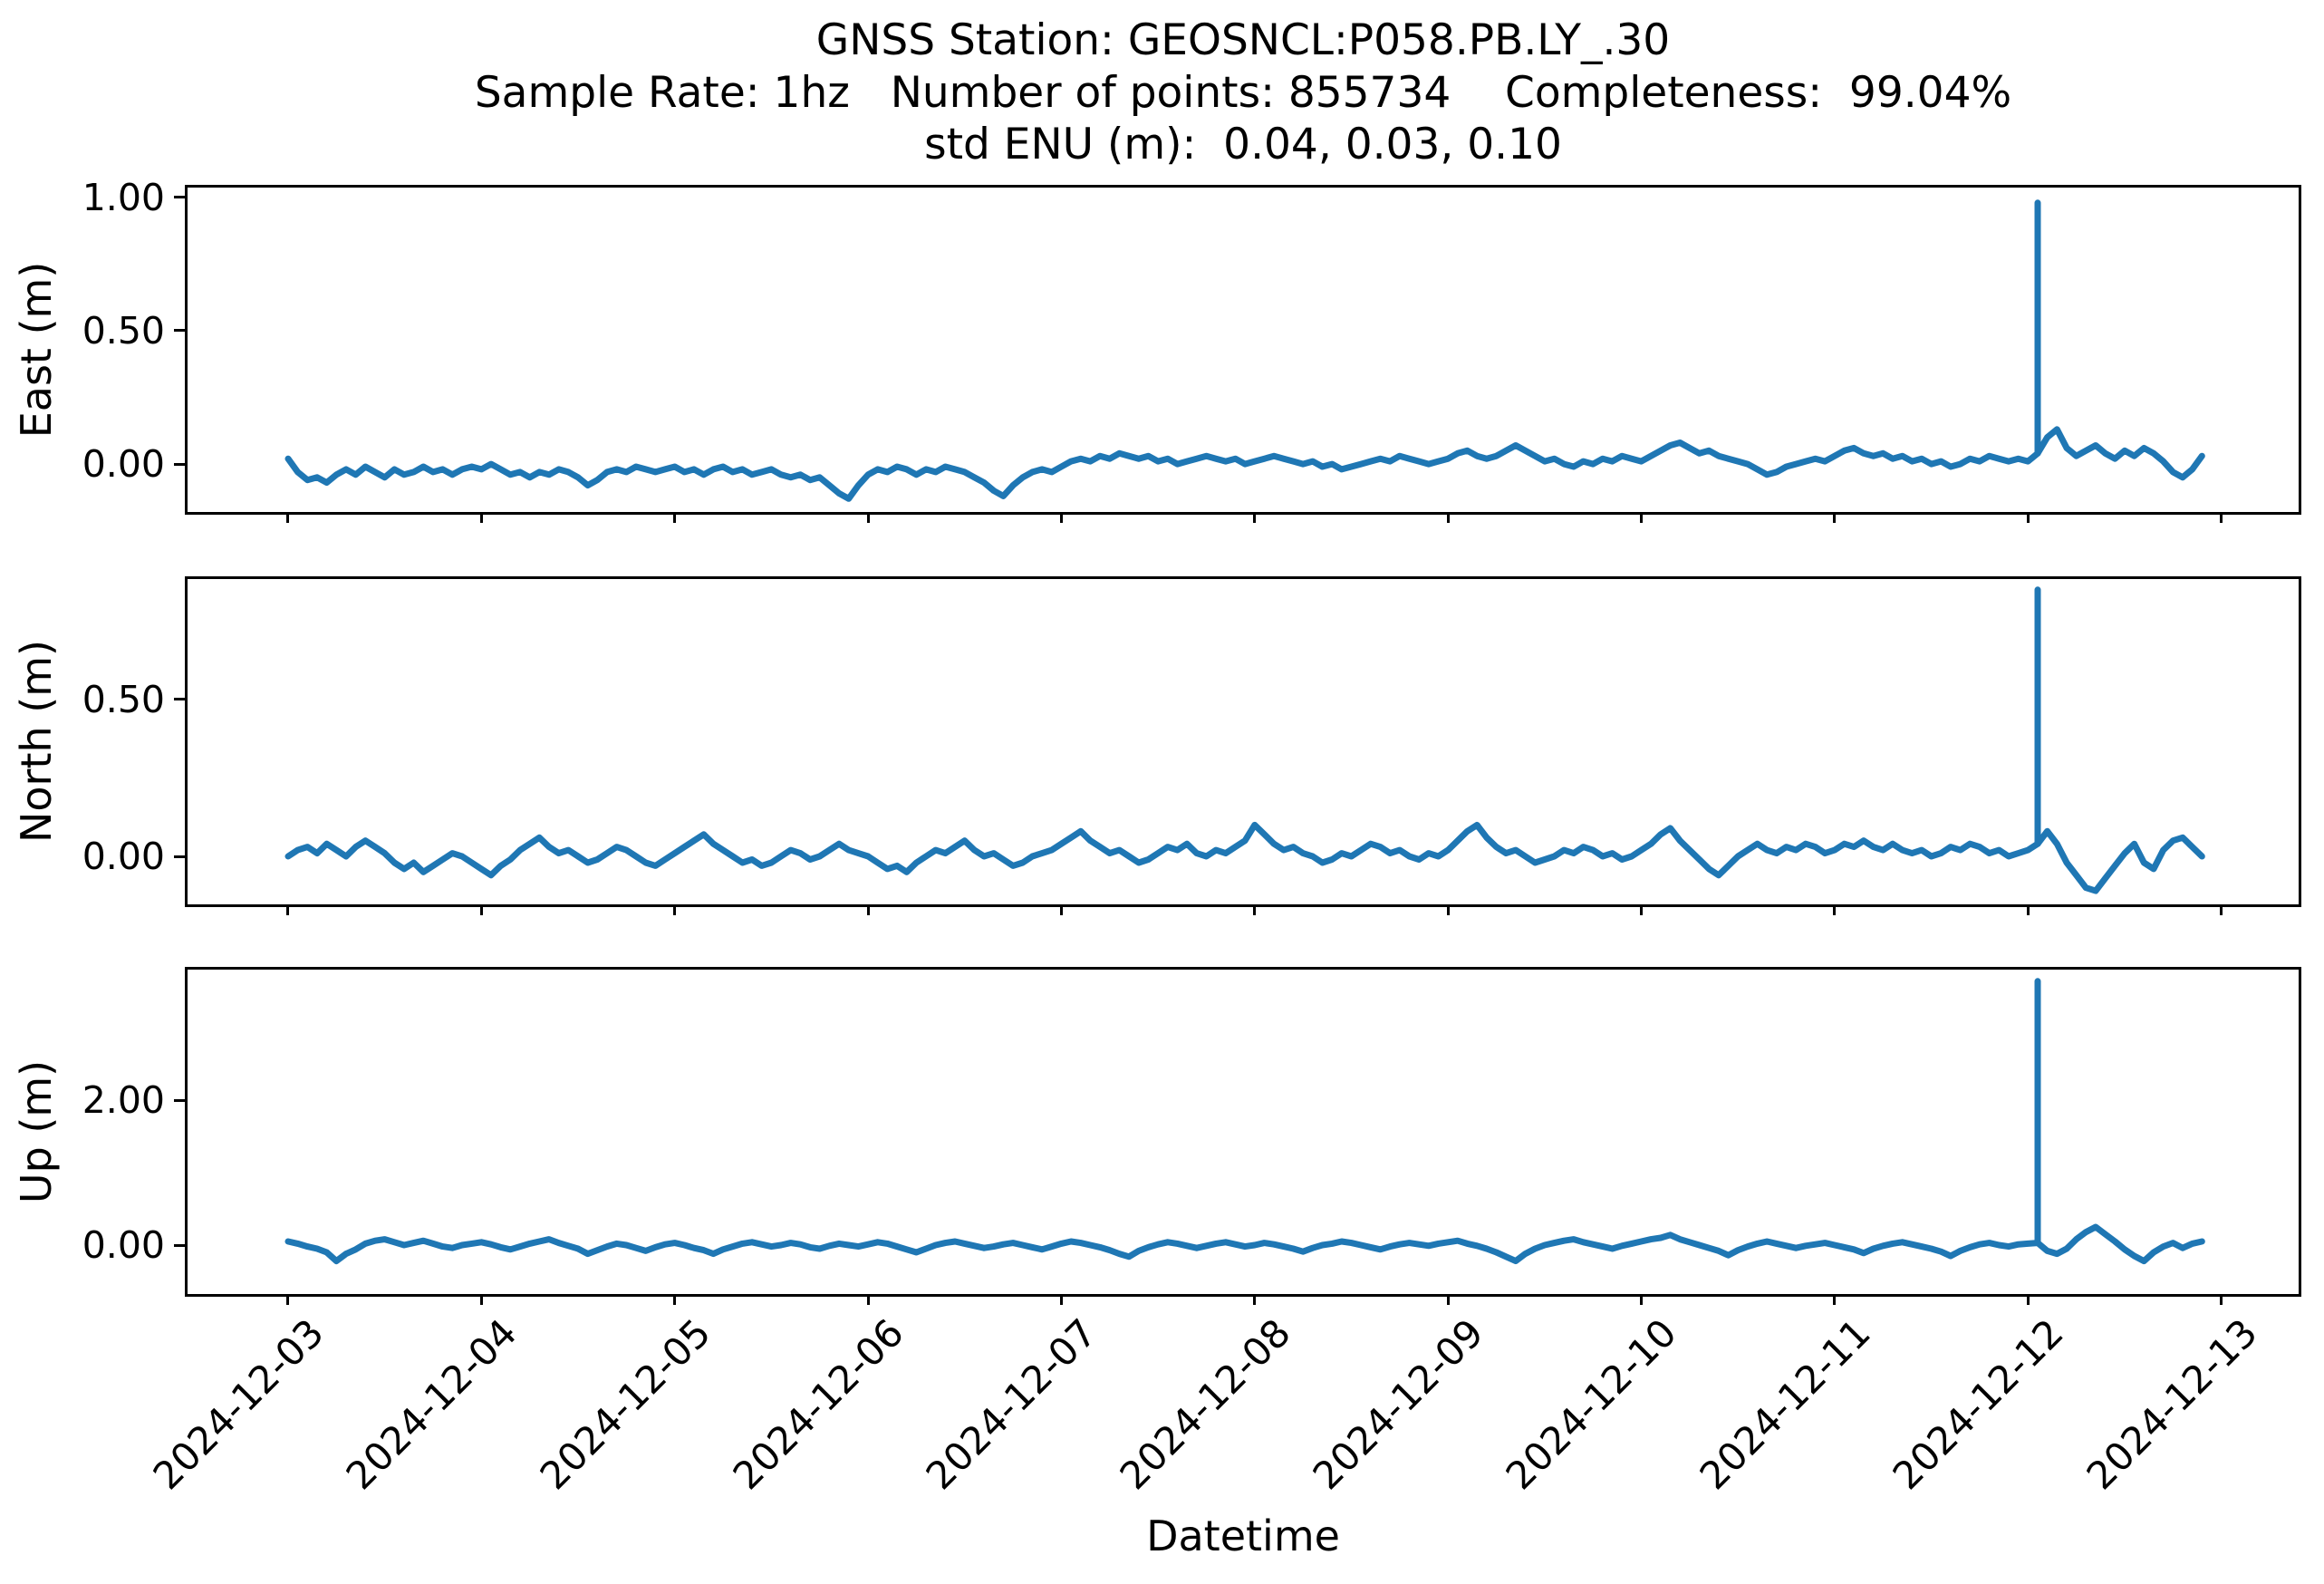  Describe the element at coordinates (1398, 1404) in the screenshot. I see `x-tick-label: 2024-12-09` at that location.